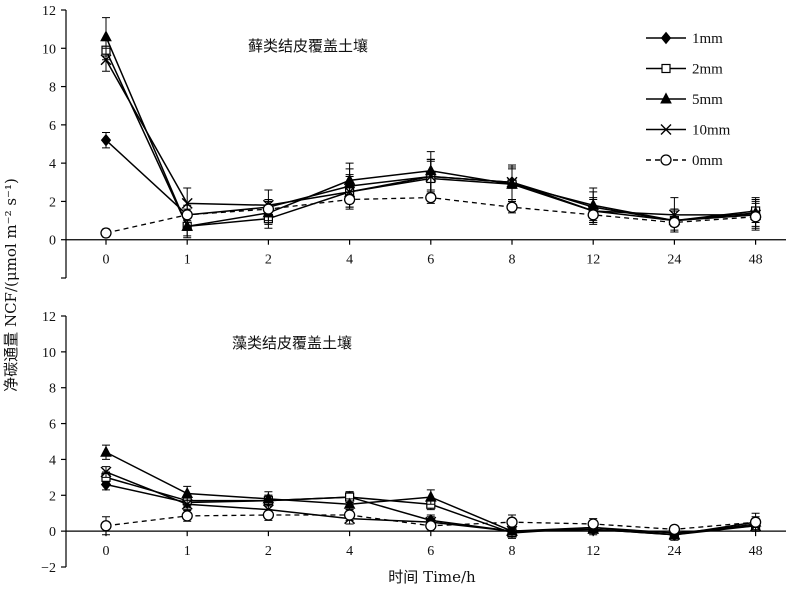 This screenshot has width=800, height=589. I want to click on legend-label: 0mm, so click(707, 161).